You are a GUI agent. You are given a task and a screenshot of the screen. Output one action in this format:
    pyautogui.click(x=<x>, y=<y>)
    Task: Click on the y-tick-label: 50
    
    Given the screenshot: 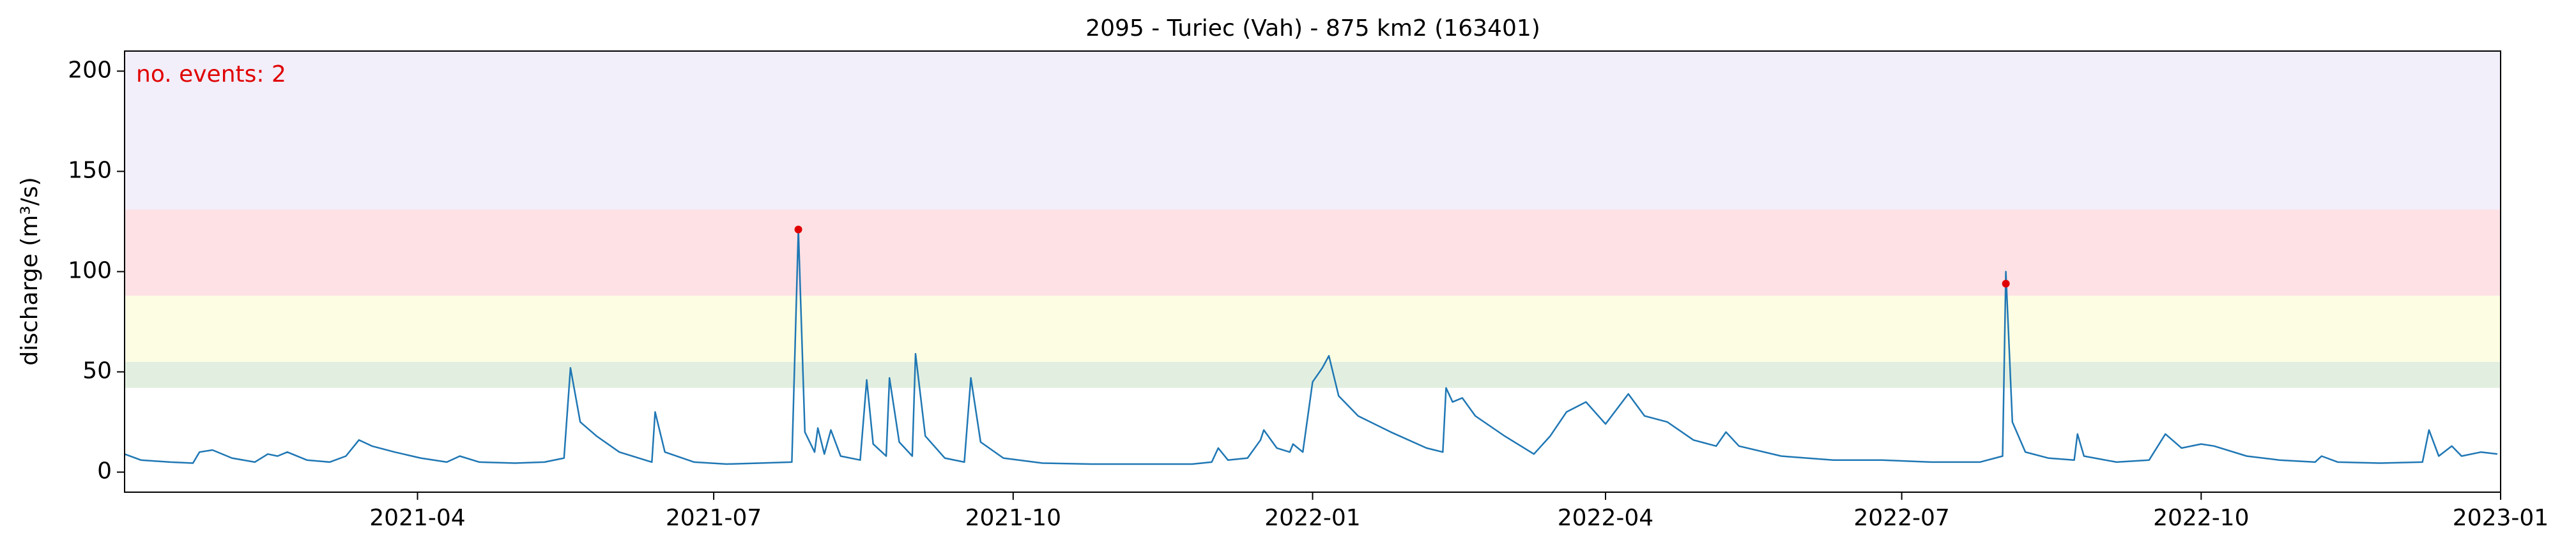 What is the action you would take?
    pyautogui.click(x=97, y=371)
    